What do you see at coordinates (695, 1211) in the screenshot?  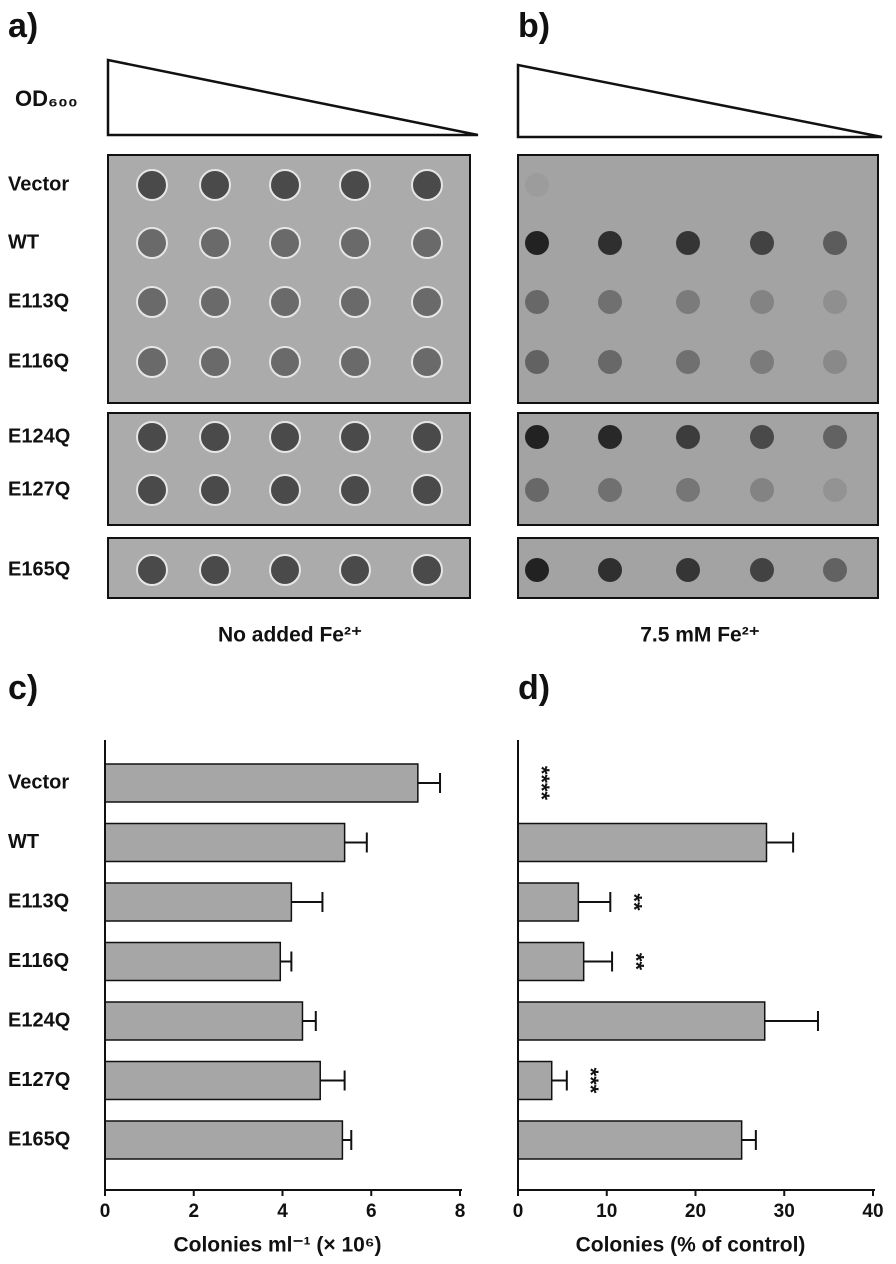 I see `x-tick-label: 20` at bounding box center [695, 1211].